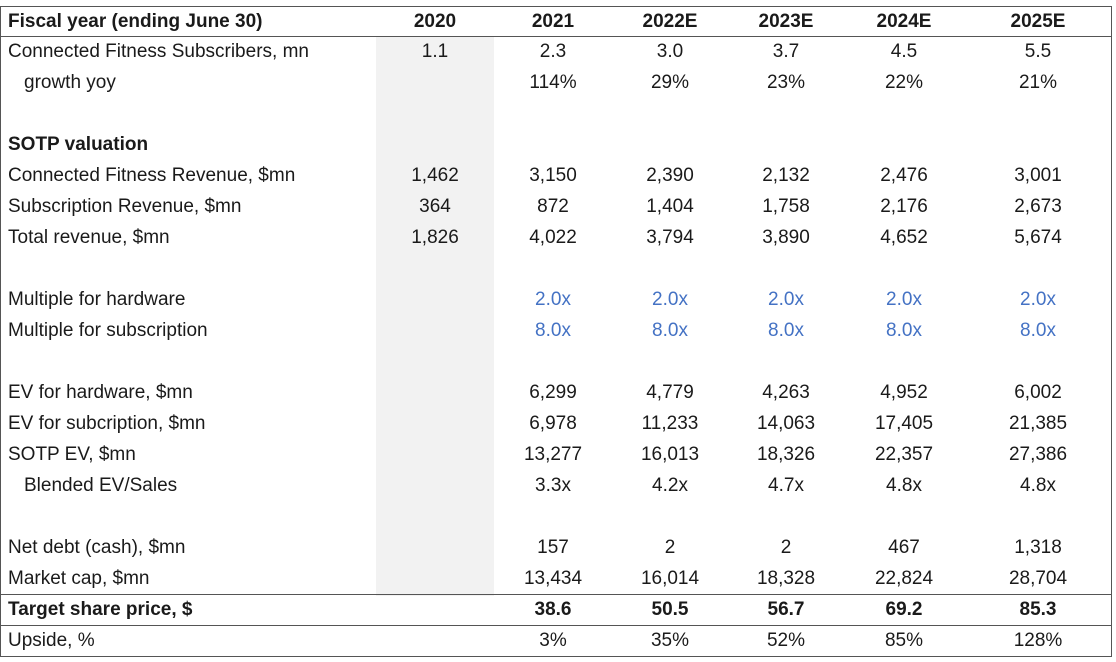 This screenshot has width=1116, height=662. I want to click on cell: 2,673, so click(1038, 206).